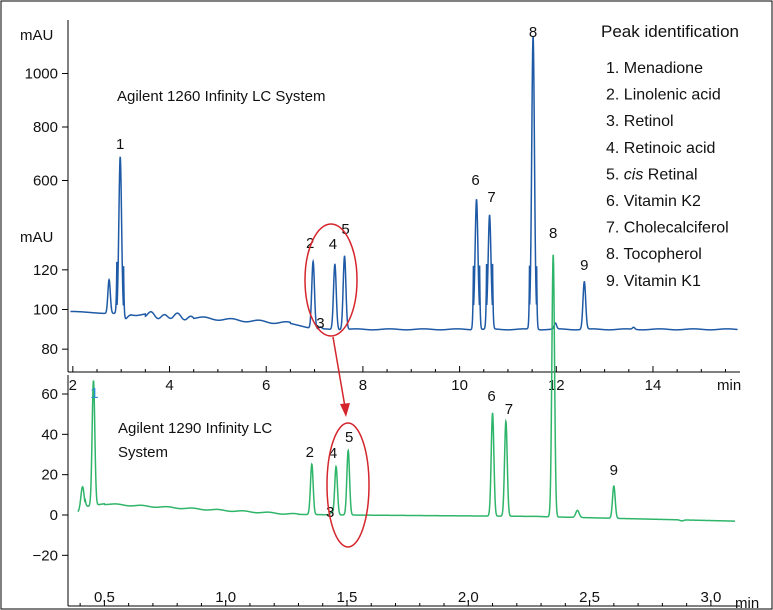 The height and width of the screenshot is (610, 773). What do you see at coordinates (331, 280) in the screenshot?
I see `highlight-ellipse-top` at bounding box center [331, 280].